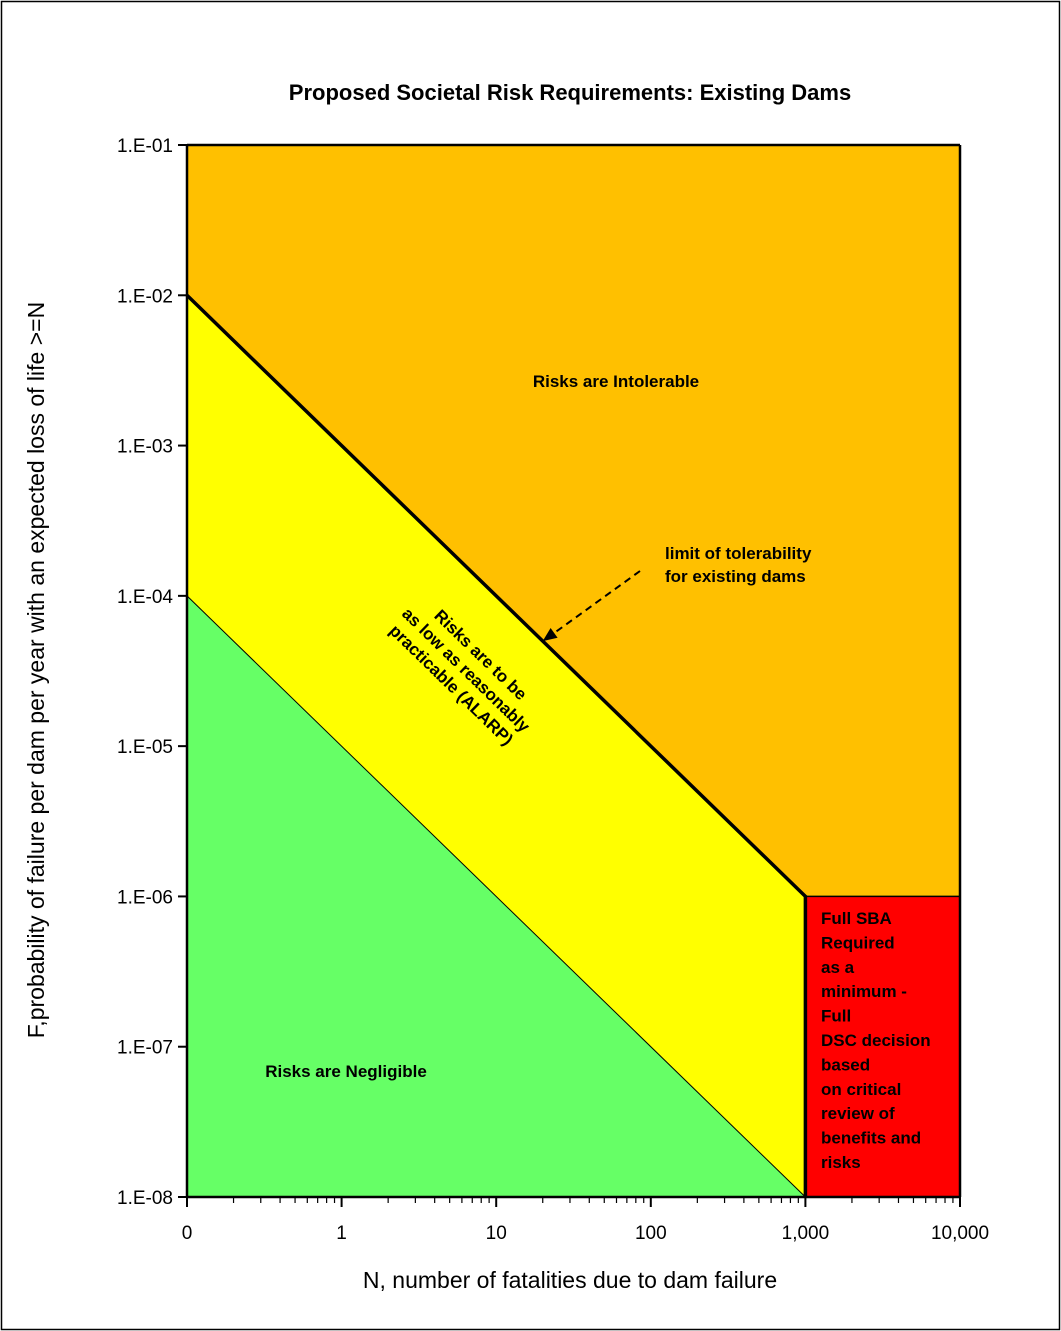 Image resolution: width=1061 pixels, height=1331 pixels. Describe the element at coordinates (651, 1233) in the screenshot. I see `x-tick-label: 100` at that location.